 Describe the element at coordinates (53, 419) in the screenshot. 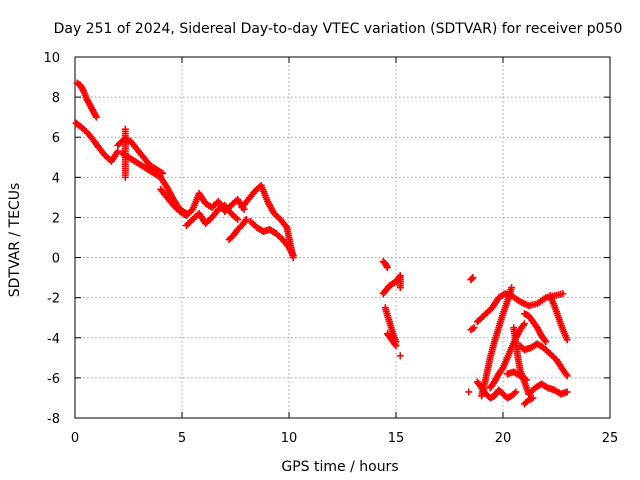

I see `y-tick-label: -8` at that location.